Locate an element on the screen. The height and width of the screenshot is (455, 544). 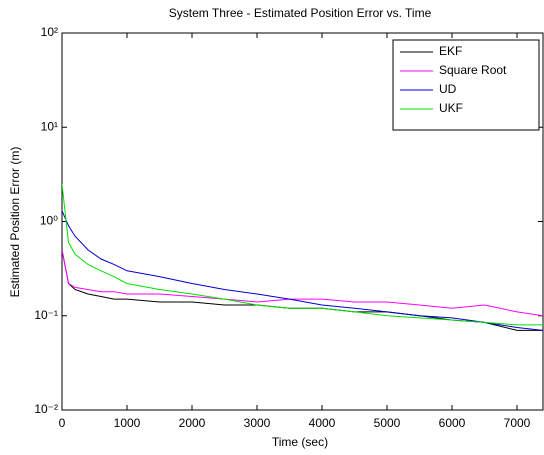
y-tick-label: 10⁻² is located at coordinates (46, 409).